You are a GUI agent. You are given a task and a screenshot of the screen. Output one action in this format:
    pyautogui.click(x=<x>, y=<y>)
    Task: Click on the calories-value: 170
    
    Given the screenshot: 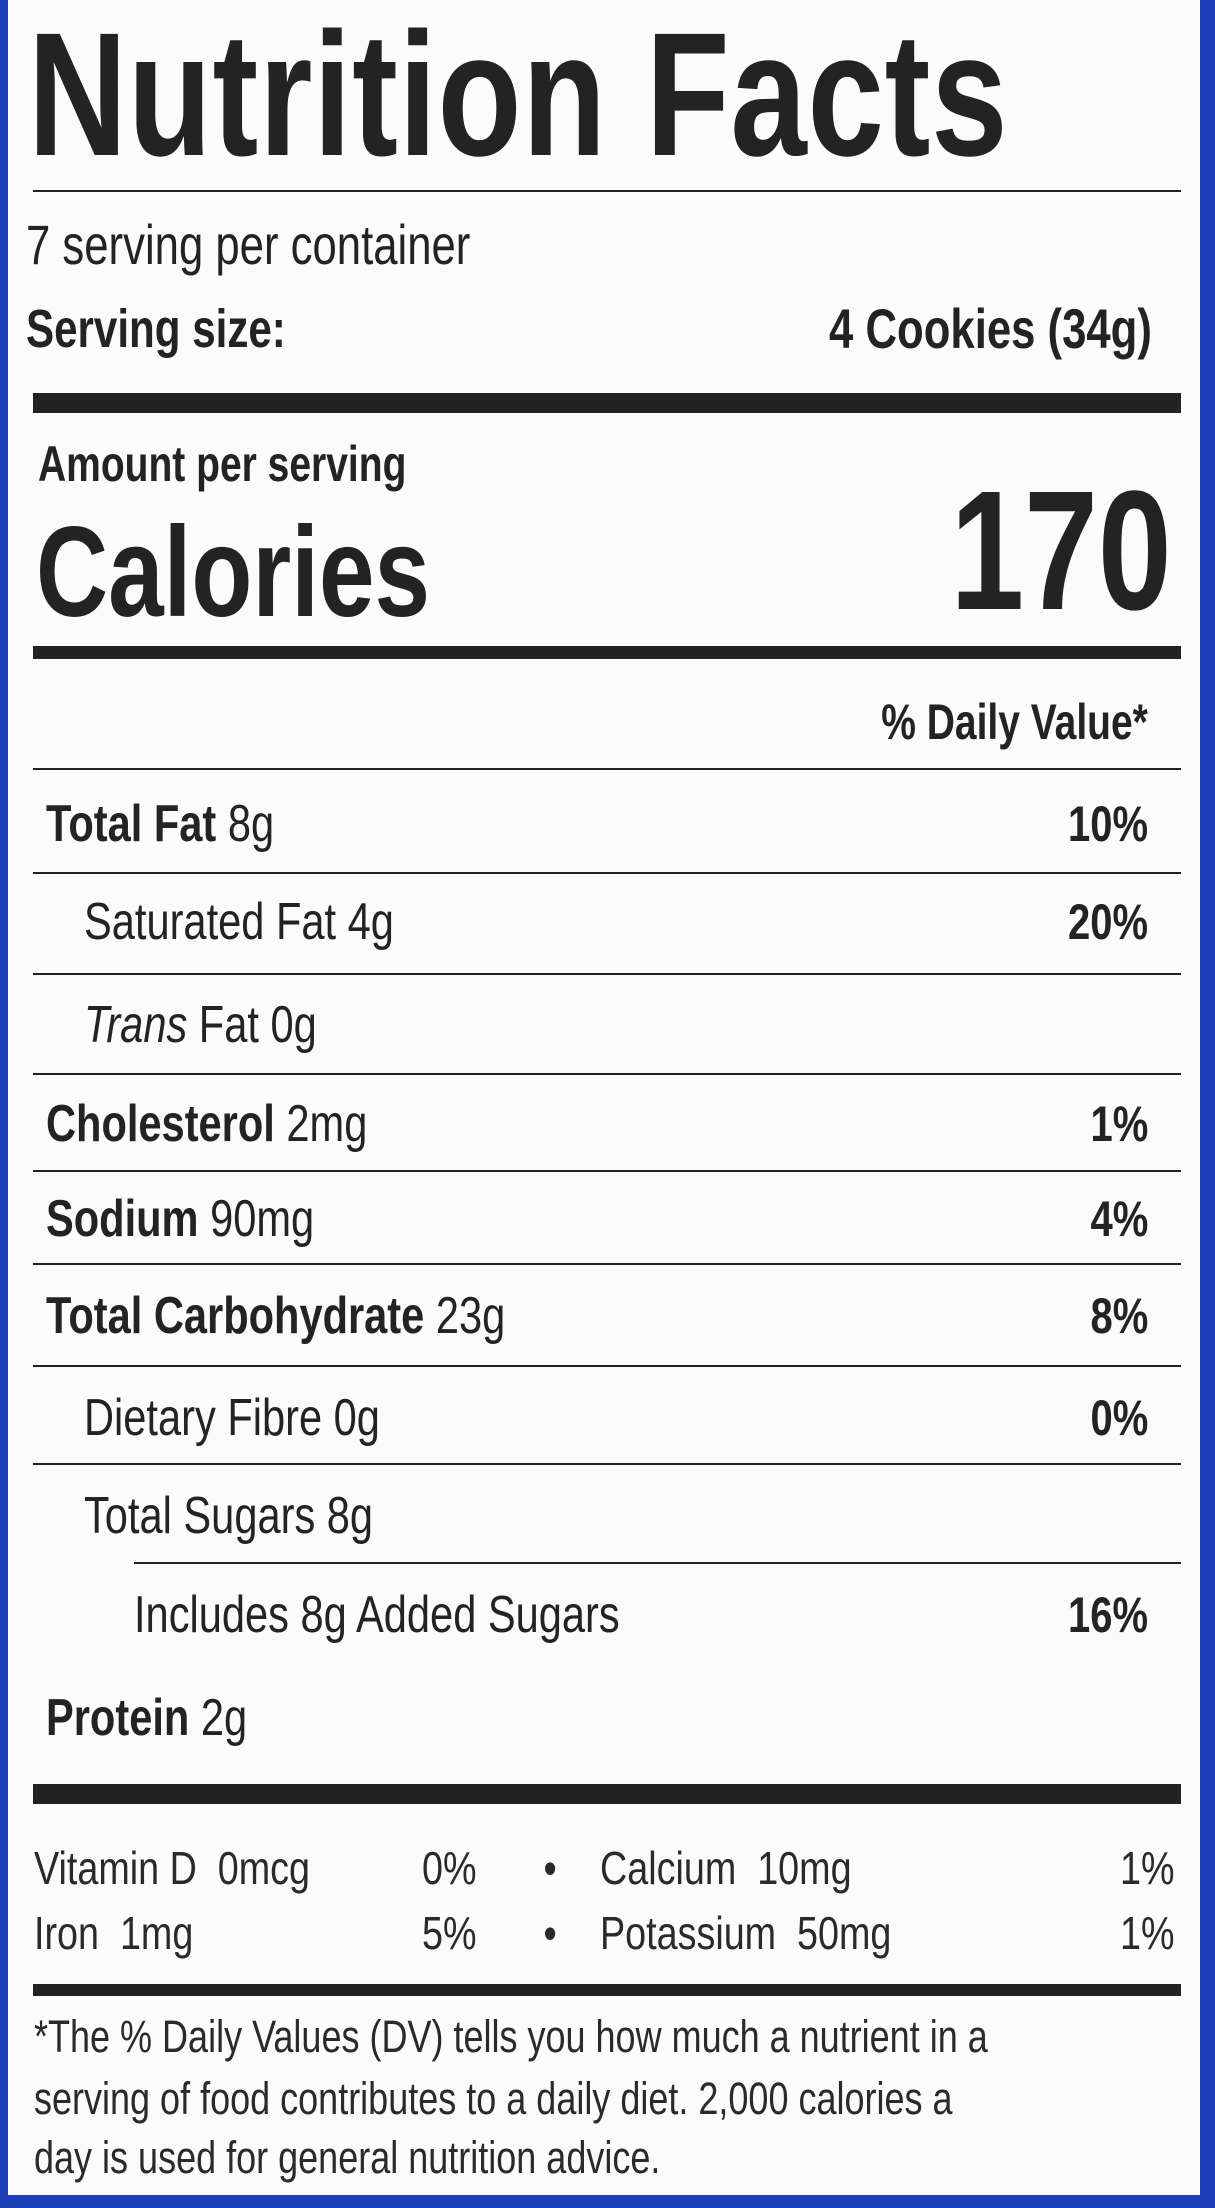 What is the action you would take?
    pyautogui.click(x=1061, y=551)
    